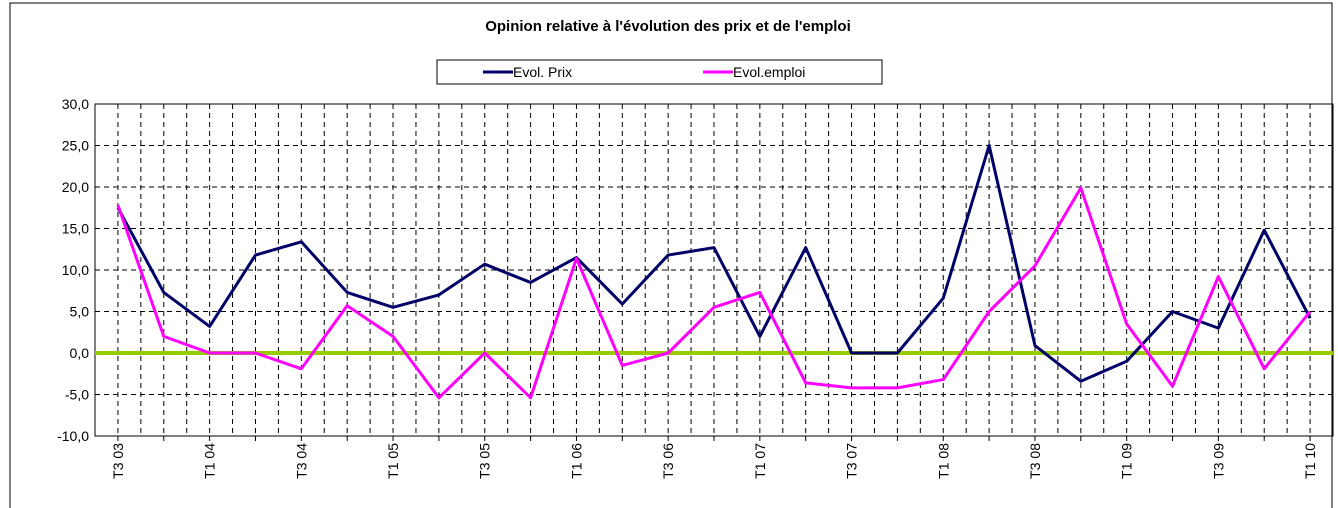 The width and height of the screenshot is (1338, 508). What do you see at coordinates (75, 146) in the screenshot?
I see `y-tick-label: 25,0` at bounding box center [75, 146].